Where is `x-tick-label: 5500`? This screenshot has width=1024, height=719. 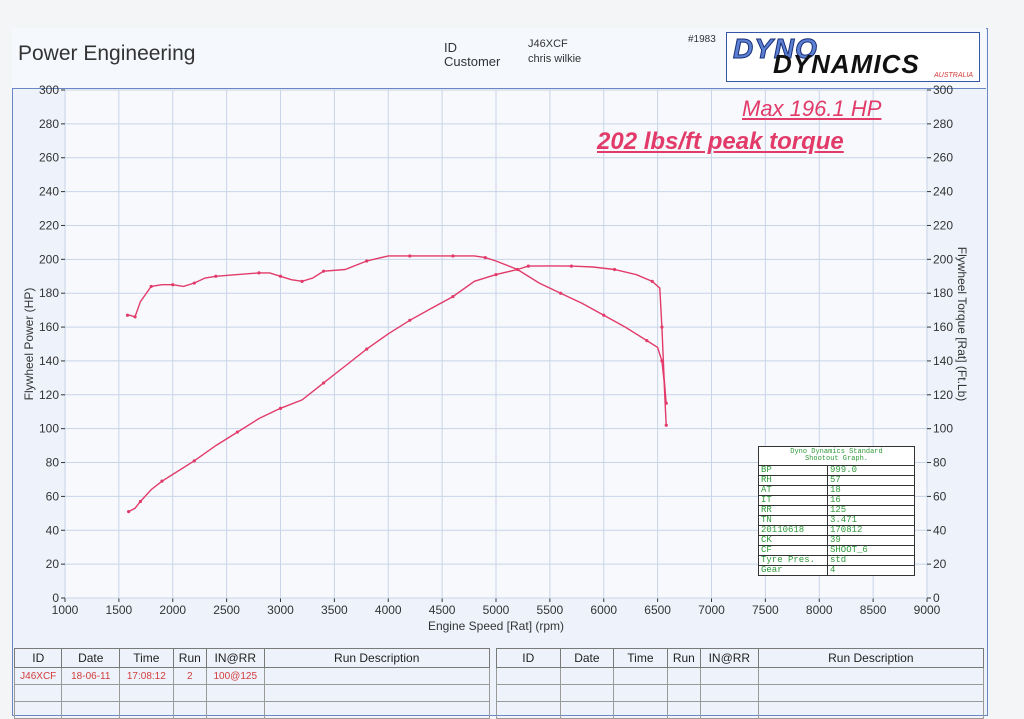
x-tick-label: 5500 is located at coordinates (550, 610).